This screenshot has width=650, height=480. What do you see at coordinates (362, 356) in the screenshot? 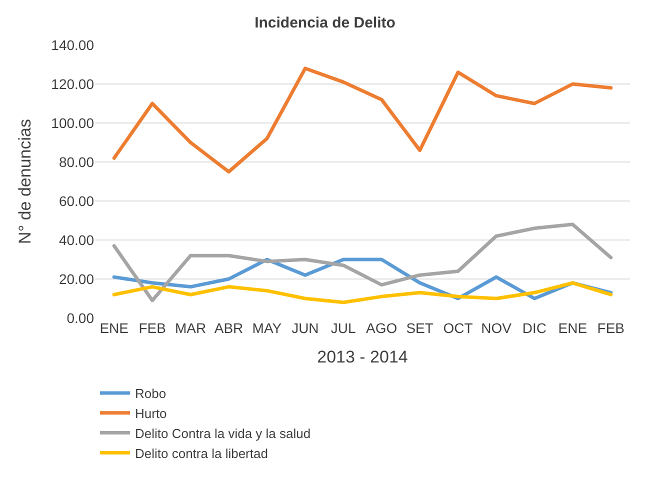
I see `x-axis-title: 2013 - 2014` at bounding box center [362, 356].